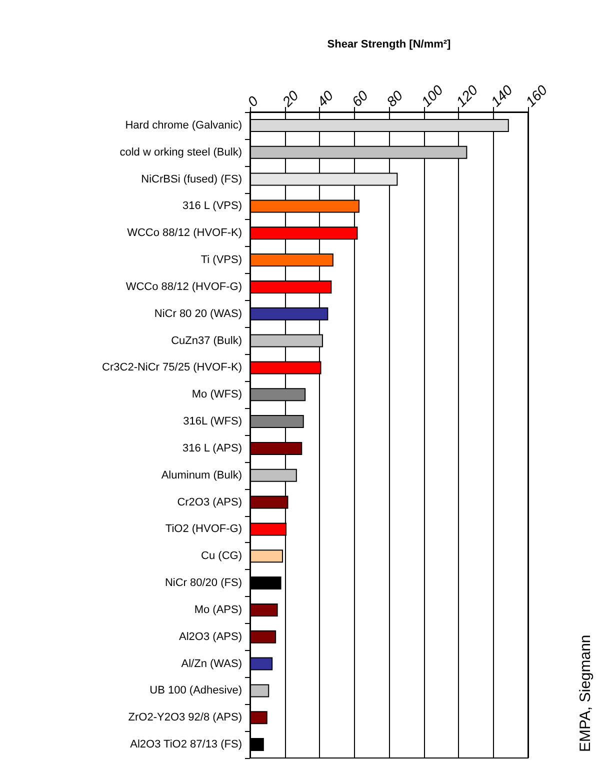 This screenshot has width=607, height=762. What do you see at coordinates (253, 101) in the screenshot?
I see `x-tick-label: 0` at bounding box center [253, 101].